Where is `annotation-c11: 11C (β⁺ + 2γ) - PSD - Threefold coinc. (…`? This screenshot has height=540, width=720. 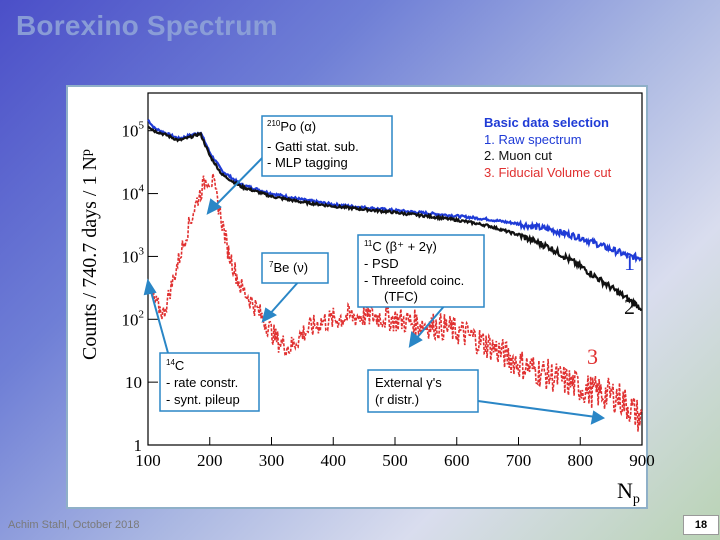
annotation-c11: 11C (β⁺ + 2γ) - PSD - Threefold coinc. (… is located at coordinates (421, 271).